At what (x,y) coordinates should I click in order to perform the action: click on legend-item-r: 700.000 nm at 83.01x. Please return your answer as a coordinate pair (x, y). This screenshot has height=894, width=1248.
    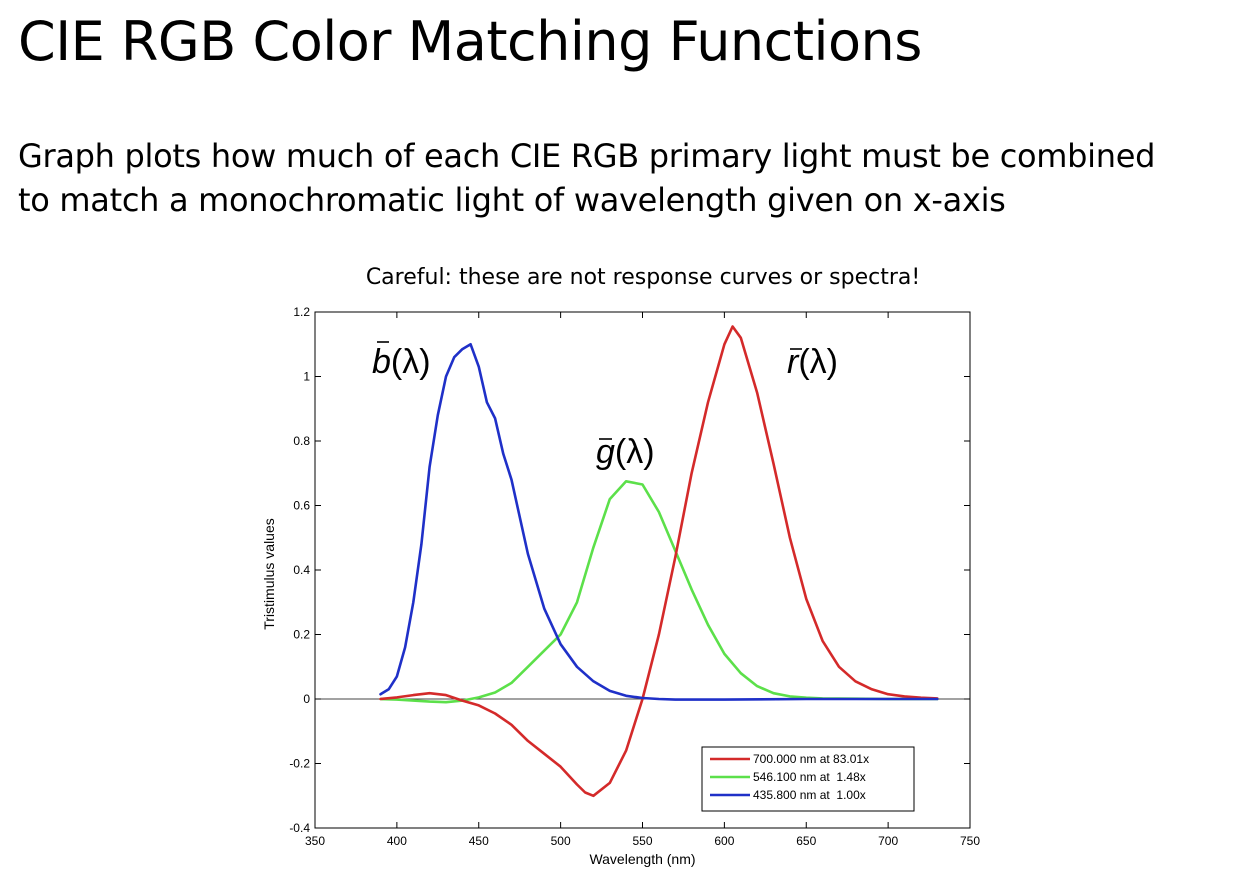
    Looking at the image, I should click on (789, 759).